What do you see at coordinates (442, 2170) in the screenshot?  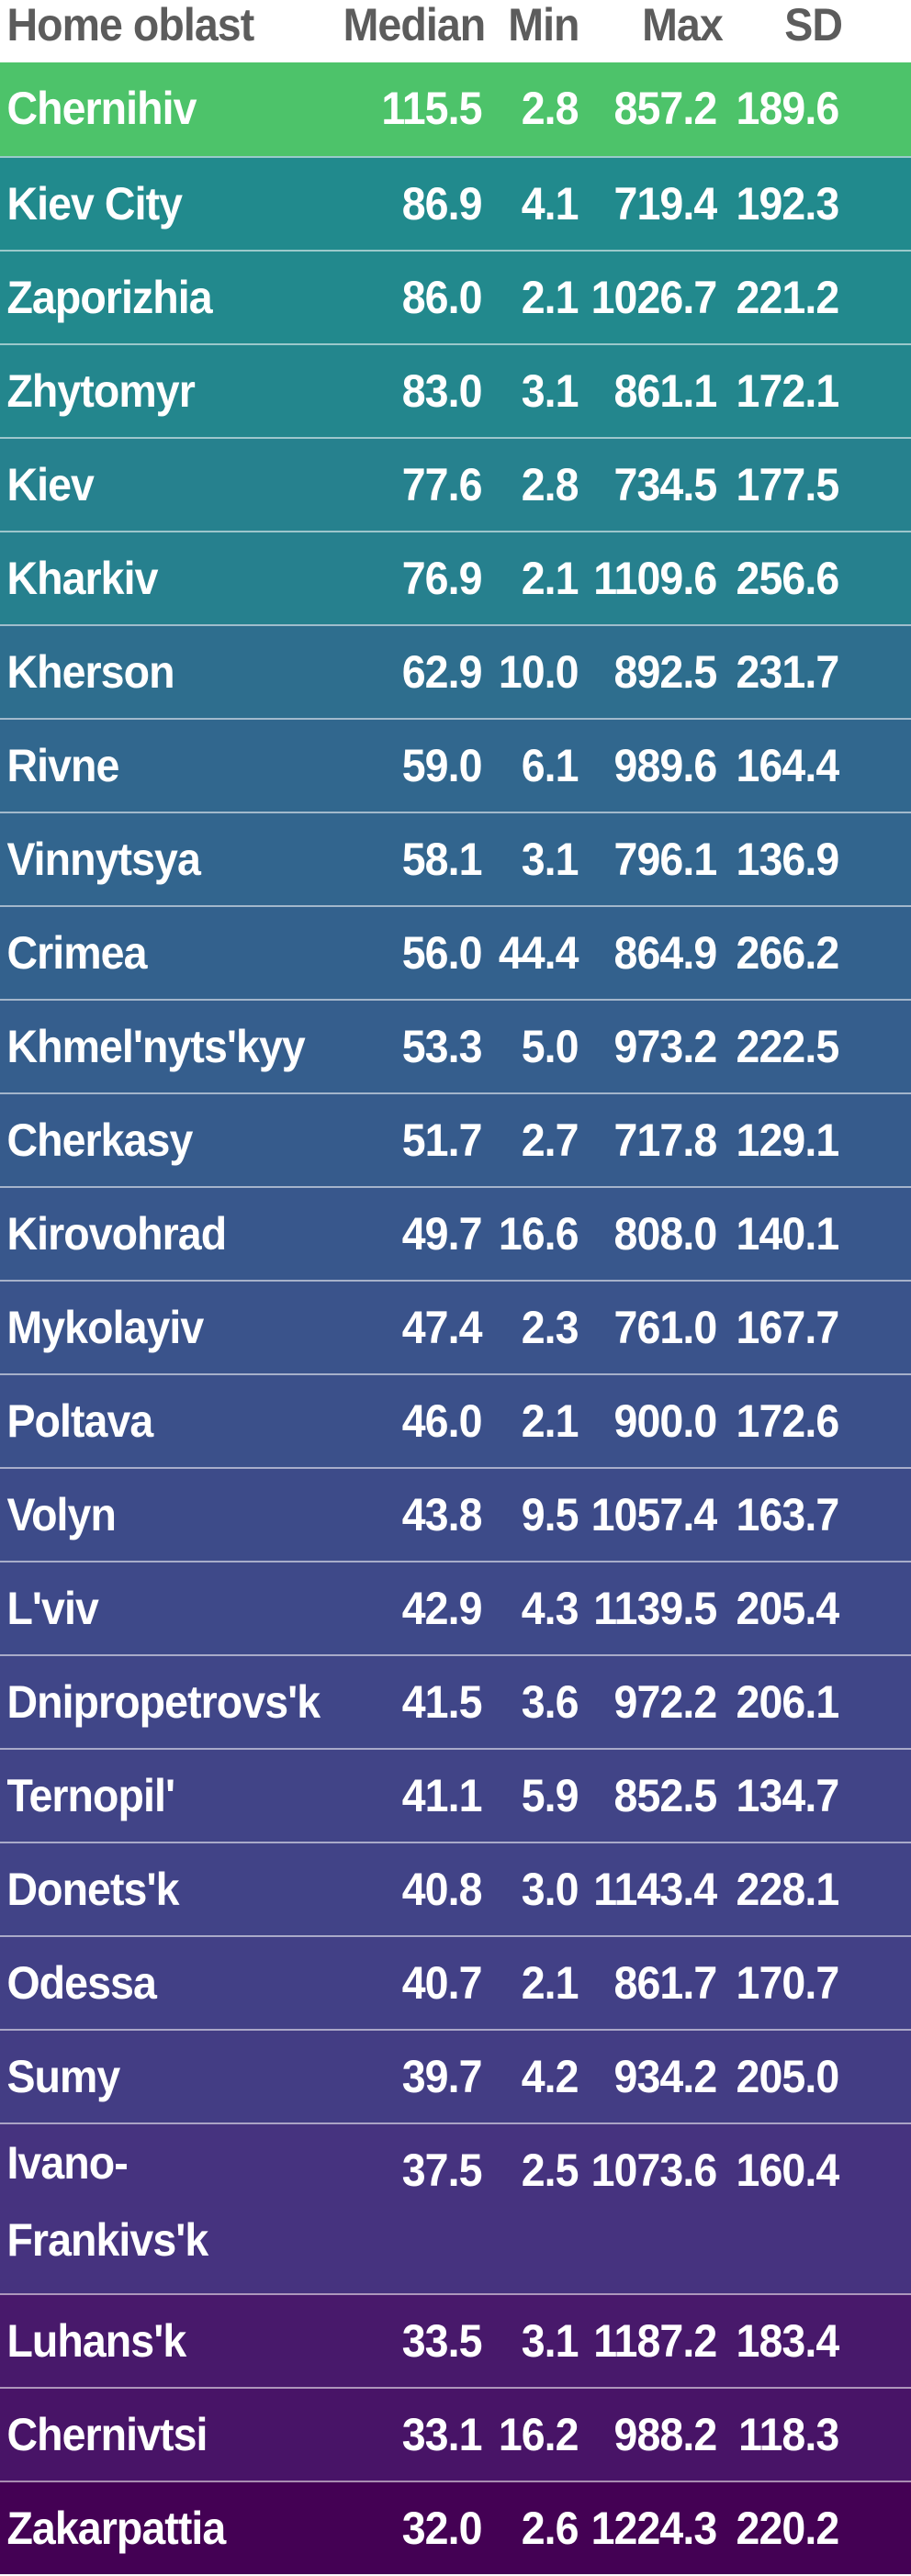 I see `median-cell: 37.5` at bounding box center [442, 2170].